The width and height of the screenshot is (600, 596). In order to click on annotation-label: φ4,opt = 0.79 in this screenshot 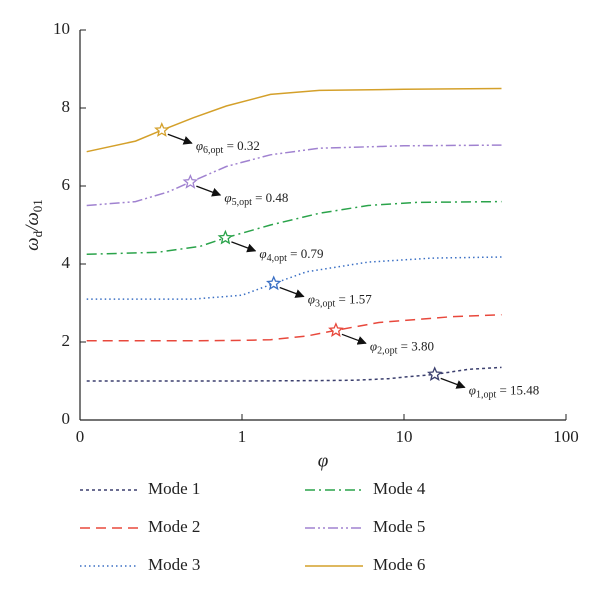, I will do `click(291, 255)`.